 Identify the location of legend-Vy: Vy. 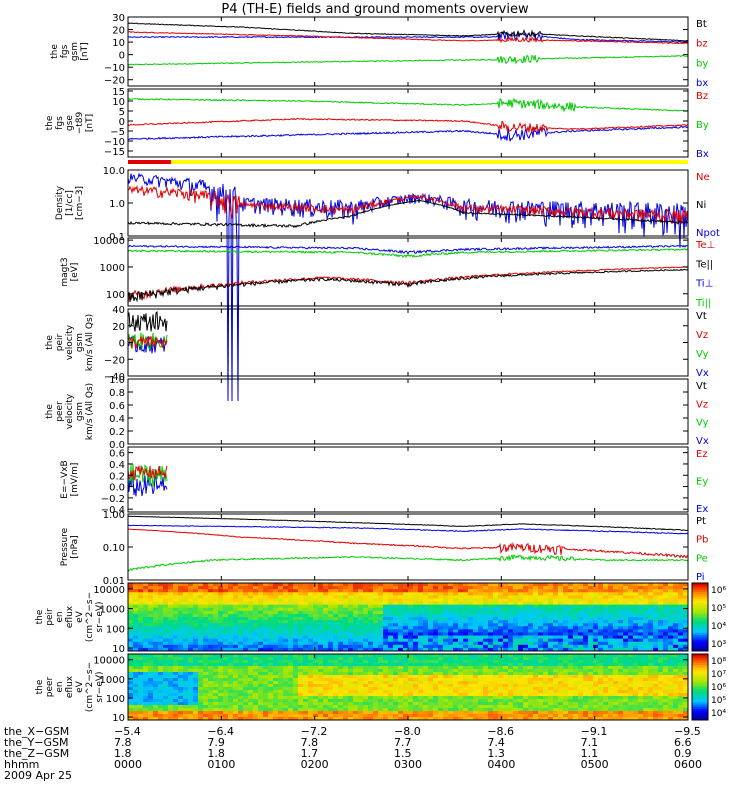
(702, 354).